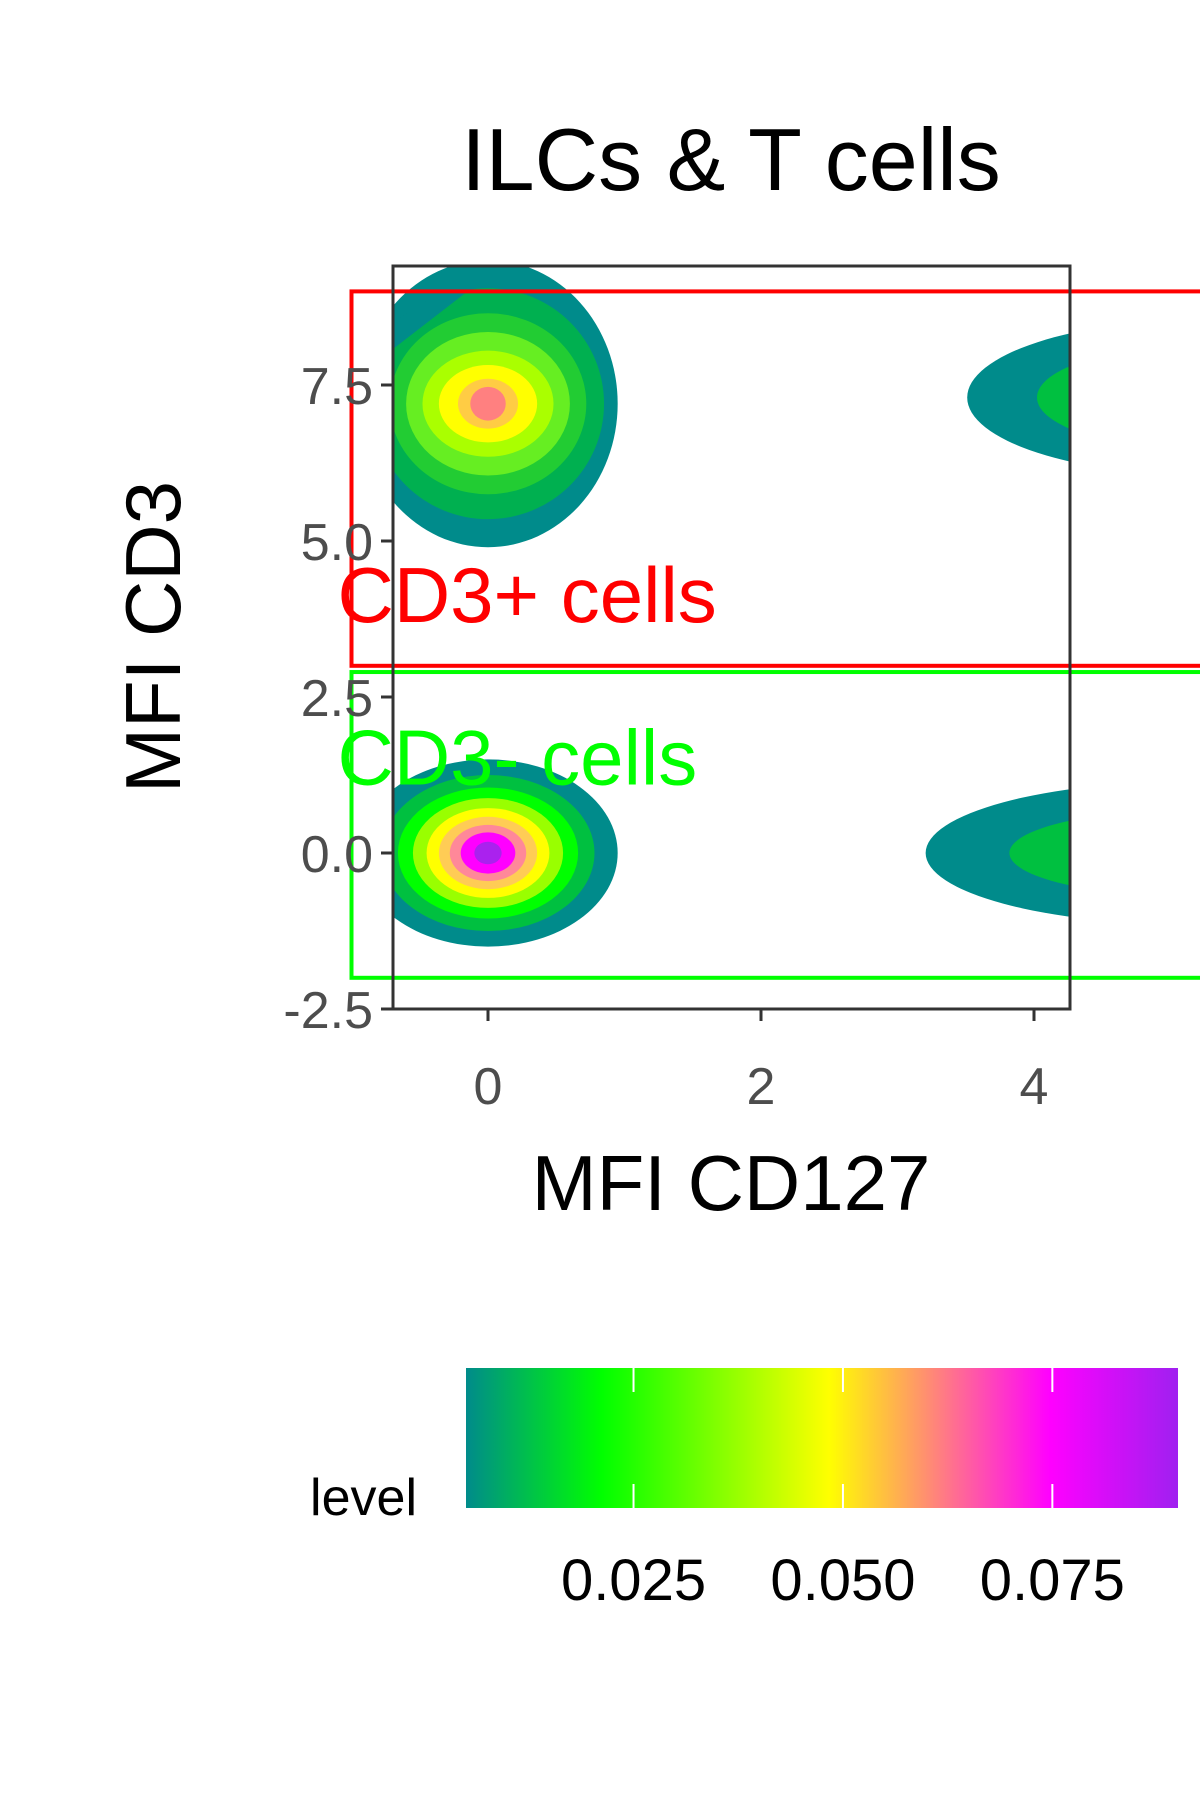  Describe the element at coordinates (363, 1498) in the screenshot. I see `legend-title: level` at that location.